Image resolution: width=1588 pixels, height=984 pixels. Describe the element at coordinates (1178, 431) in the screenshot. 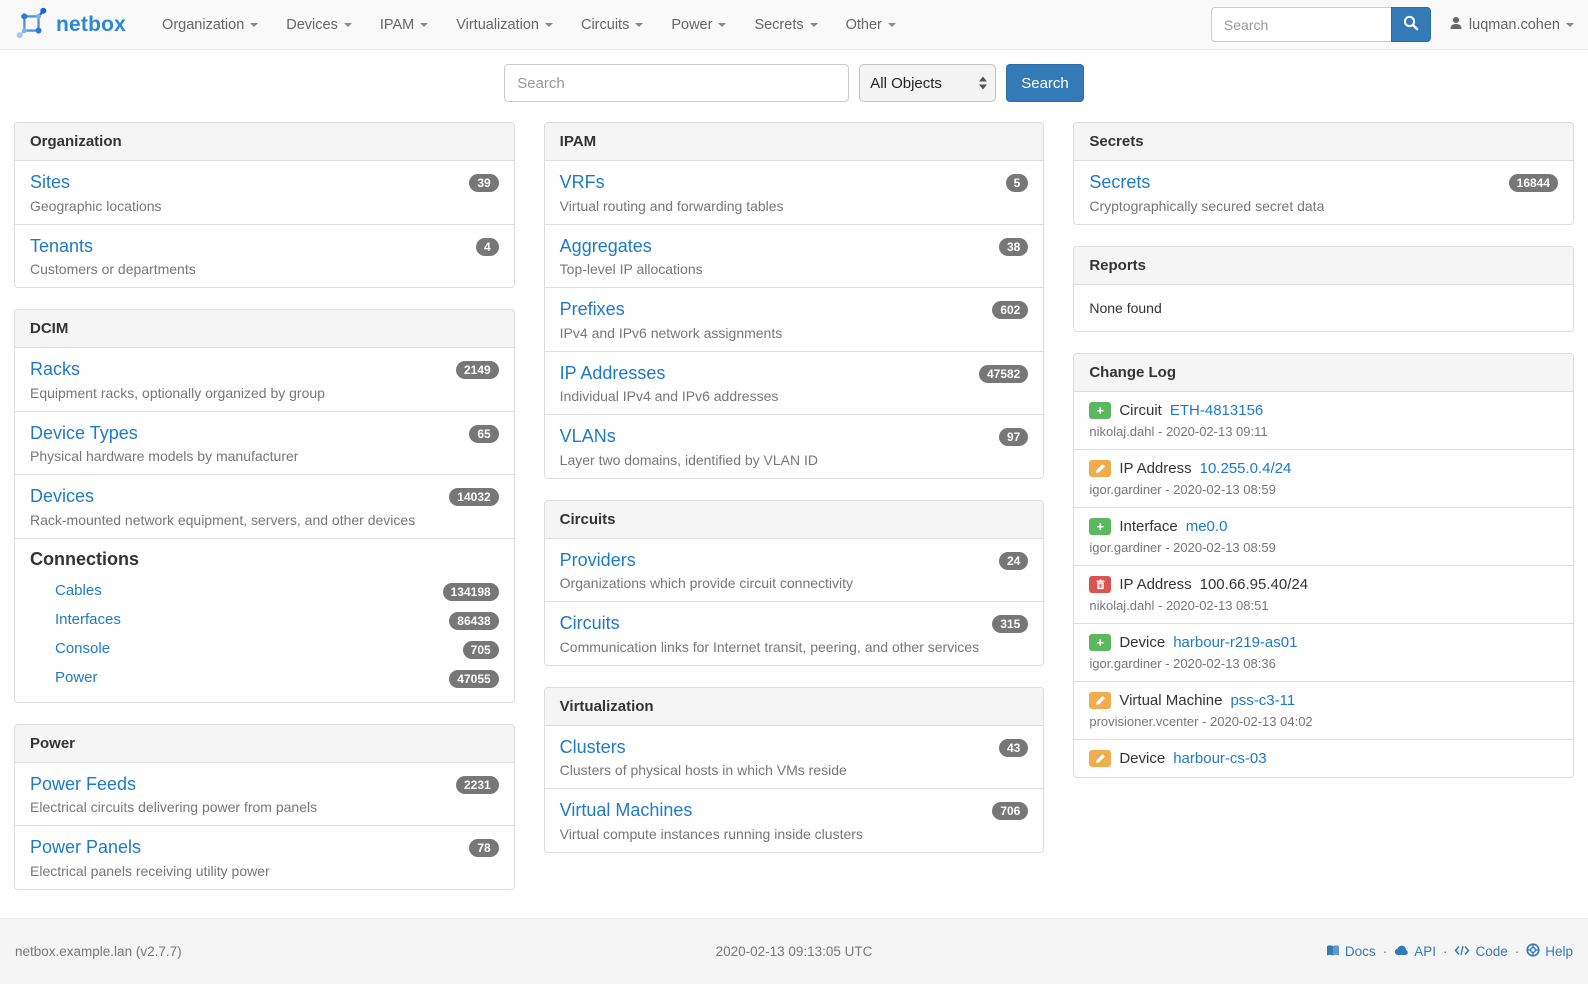

I see `entry-meta: nikolaj.dahl - 2020-02-13 09:11` at that location.